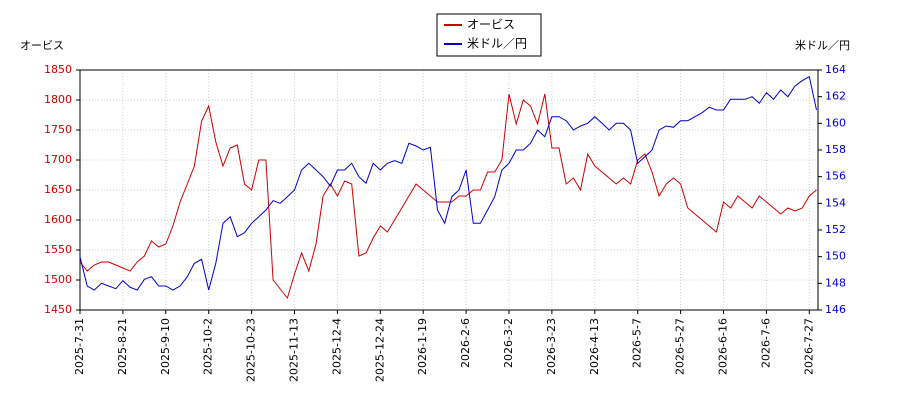  Describe the element at coordinates (765, 343) in the screenshot. I see `x-tick-label: 2026-7-6` at that location.